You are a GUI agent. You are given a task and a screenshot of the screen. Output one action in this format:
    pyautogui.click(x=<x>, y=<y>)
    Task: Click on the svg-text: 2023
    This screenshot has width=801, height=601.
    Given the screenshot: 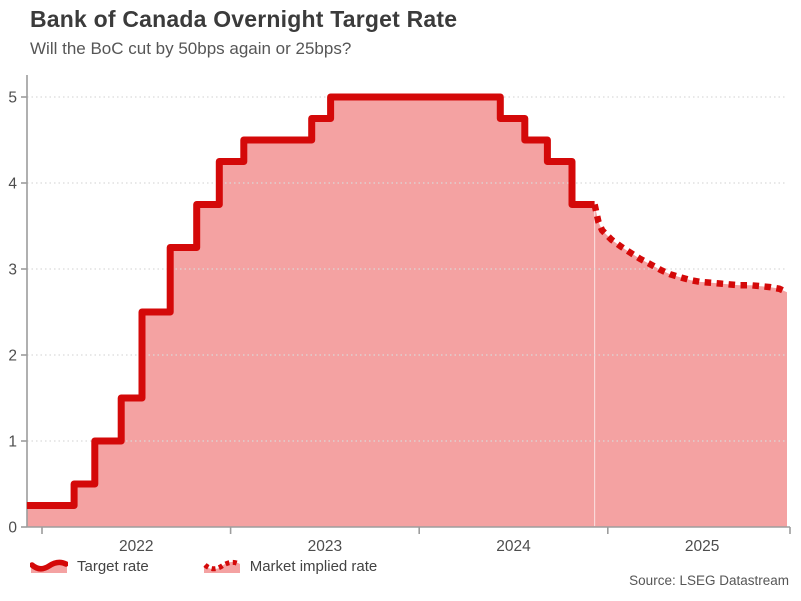 What is the action you would take?
    pyautogui.click(x=325, y=546)
    